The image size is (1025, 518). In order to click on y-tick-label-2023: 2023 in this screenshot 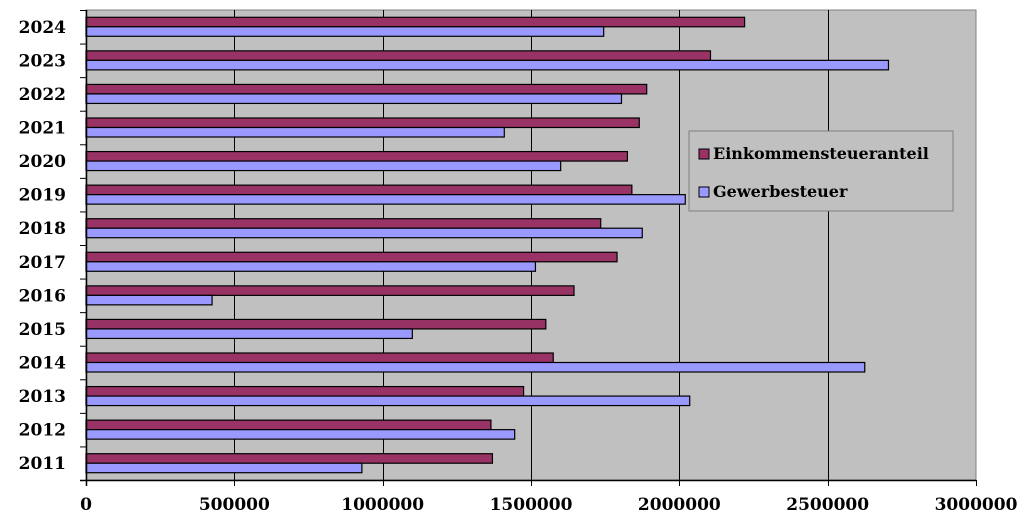, I will do `click(42, 61)`.